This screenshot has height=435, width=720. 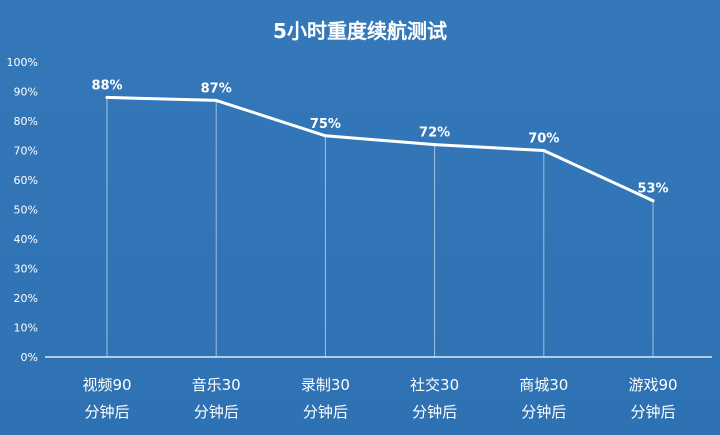 What do you see at coordinates (22, 62) in the screenshot?
I see `y-tick-label: 100%` at bounding box center [22, 62].